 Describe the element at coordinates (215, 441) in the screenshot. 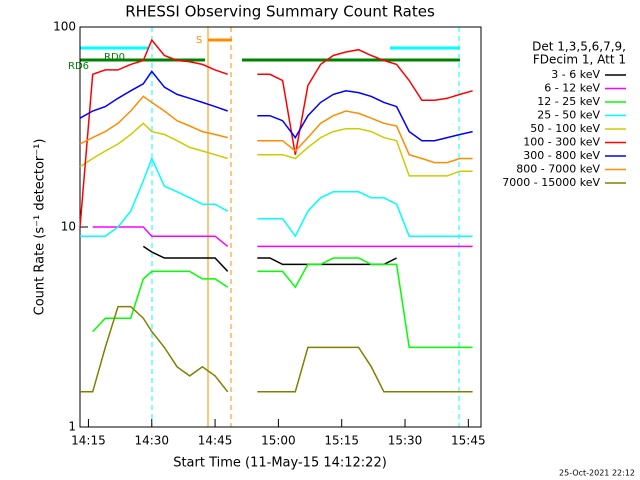

I see `x-tick-label: 14:45` at that location.